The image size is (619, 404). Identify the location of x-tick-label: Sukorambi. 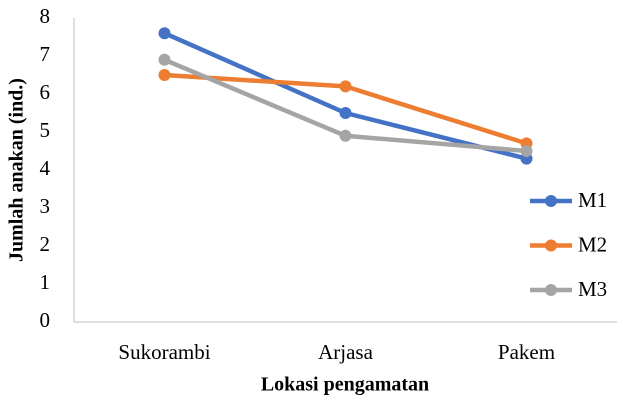
(164, 352).